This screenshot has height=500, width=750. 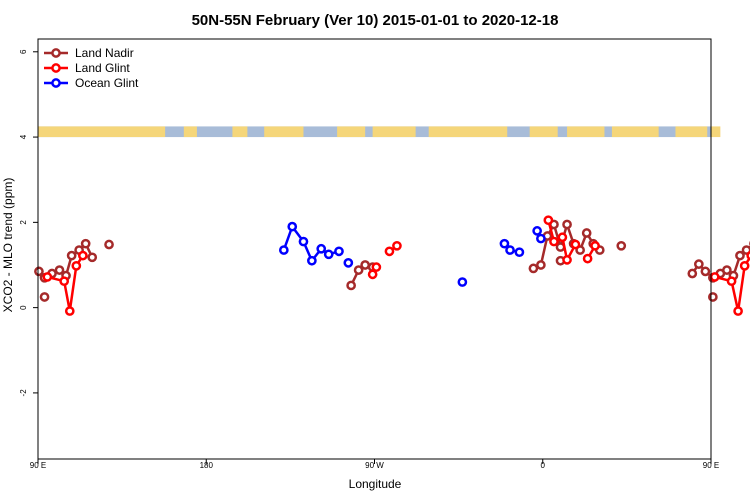 I want to click on y-axis: -2 0 2 4 6, so click(x=28, y=222).